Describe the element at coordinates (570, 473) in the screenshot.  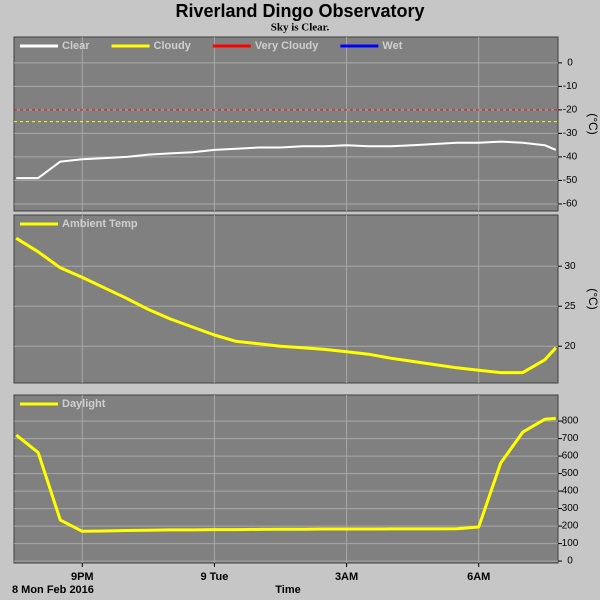
I see `y-tick-label: 500` at that location.